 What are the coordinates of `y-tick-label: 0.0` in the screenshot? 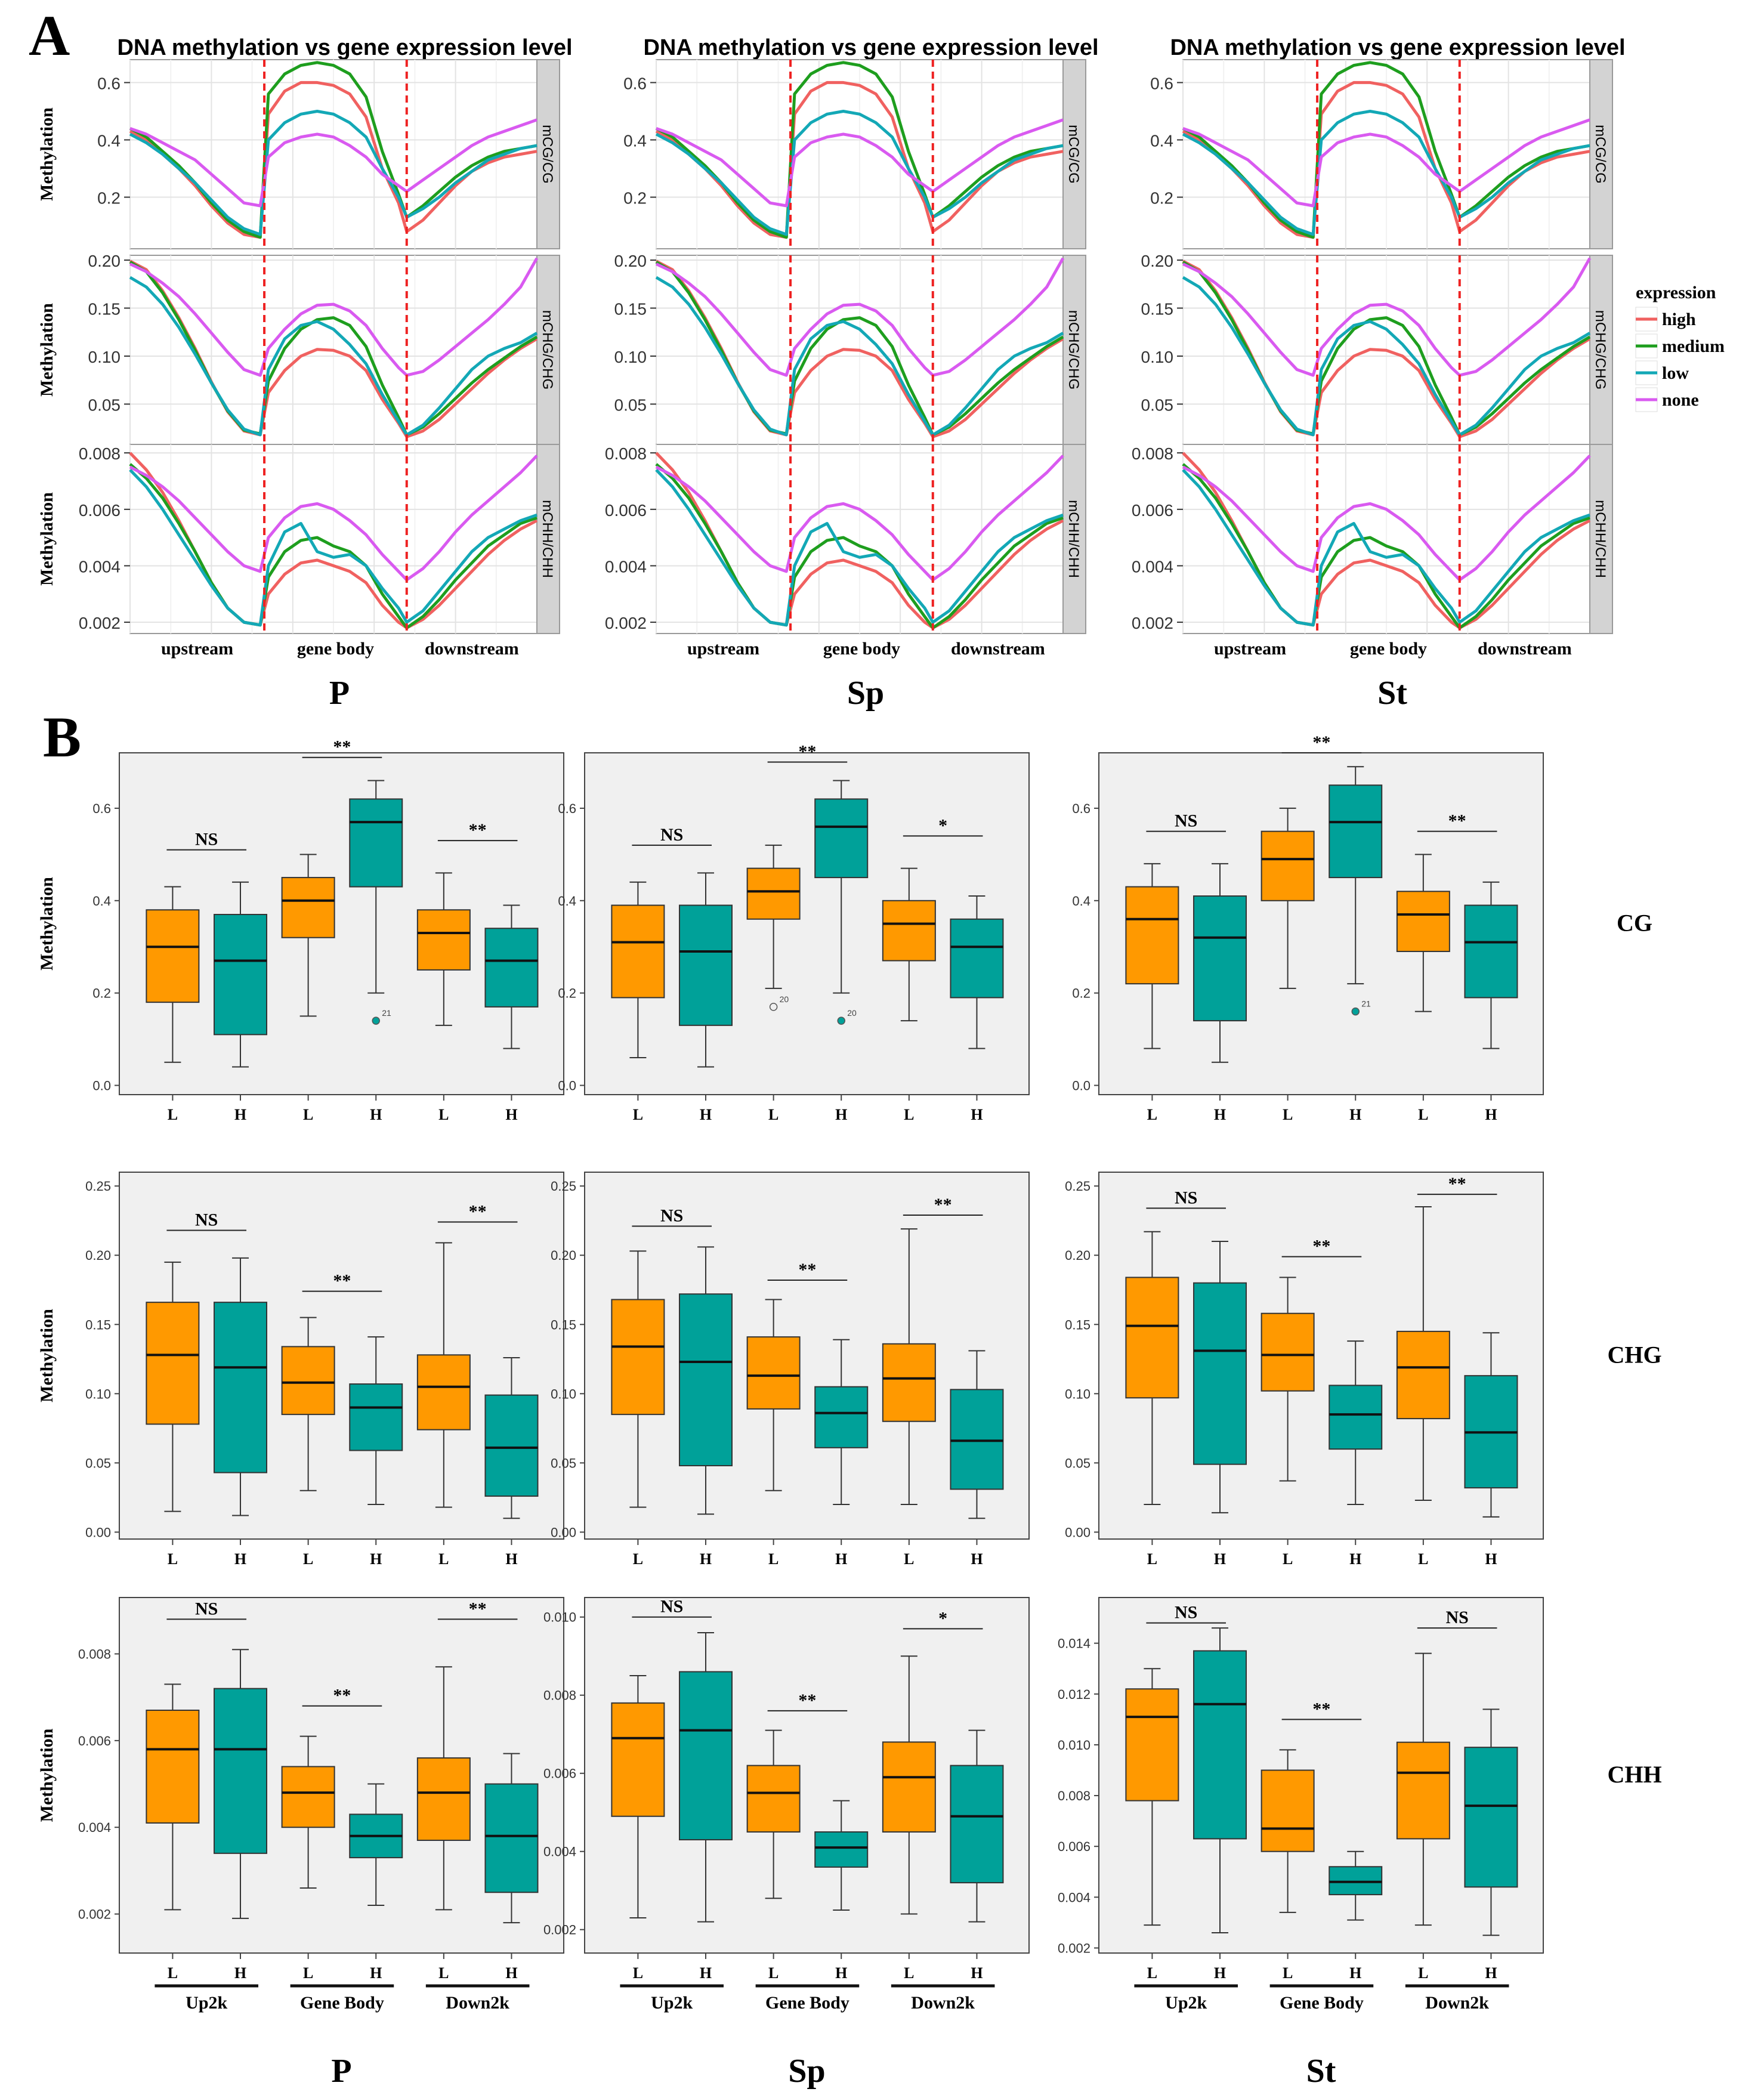 It's located at (1081, 1086).